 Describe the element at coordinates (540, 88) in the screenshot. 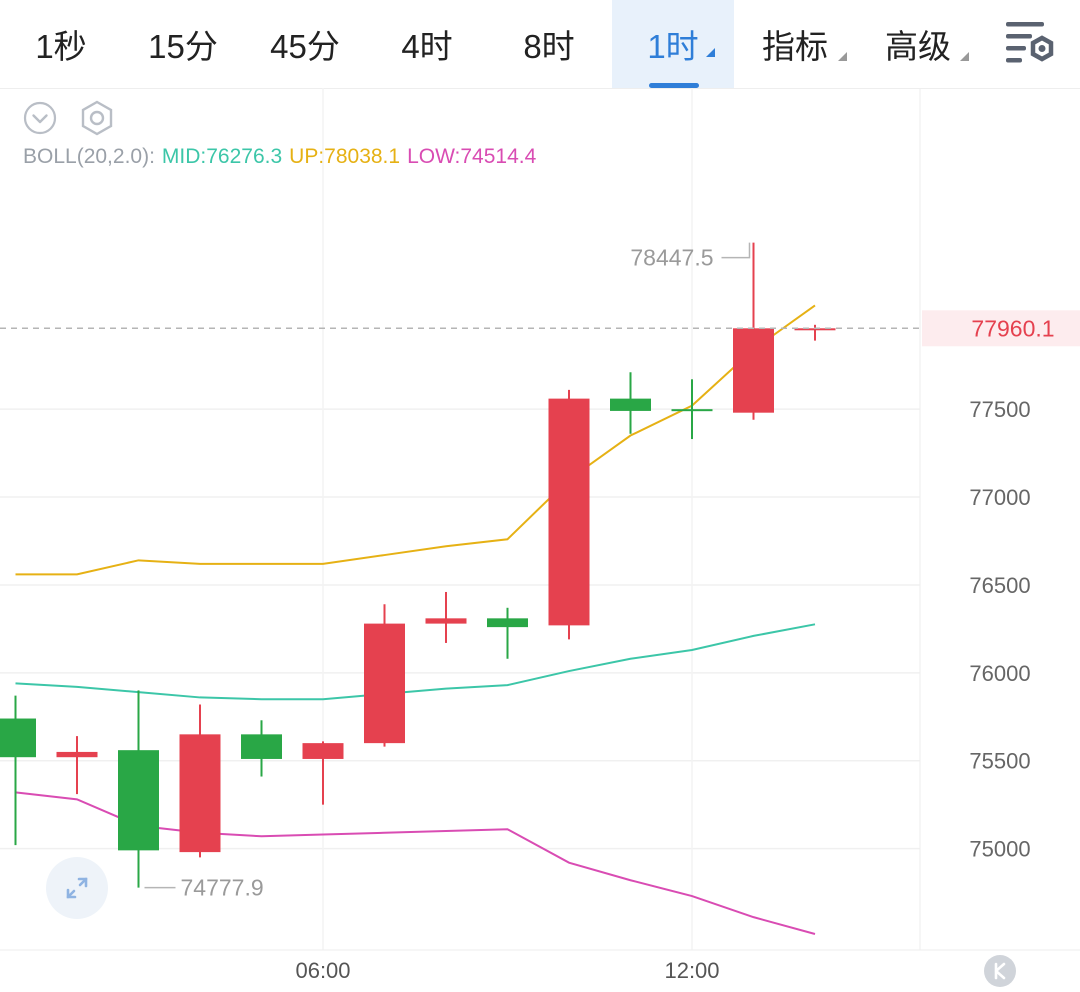

I see `tabbar-divider` at that location.